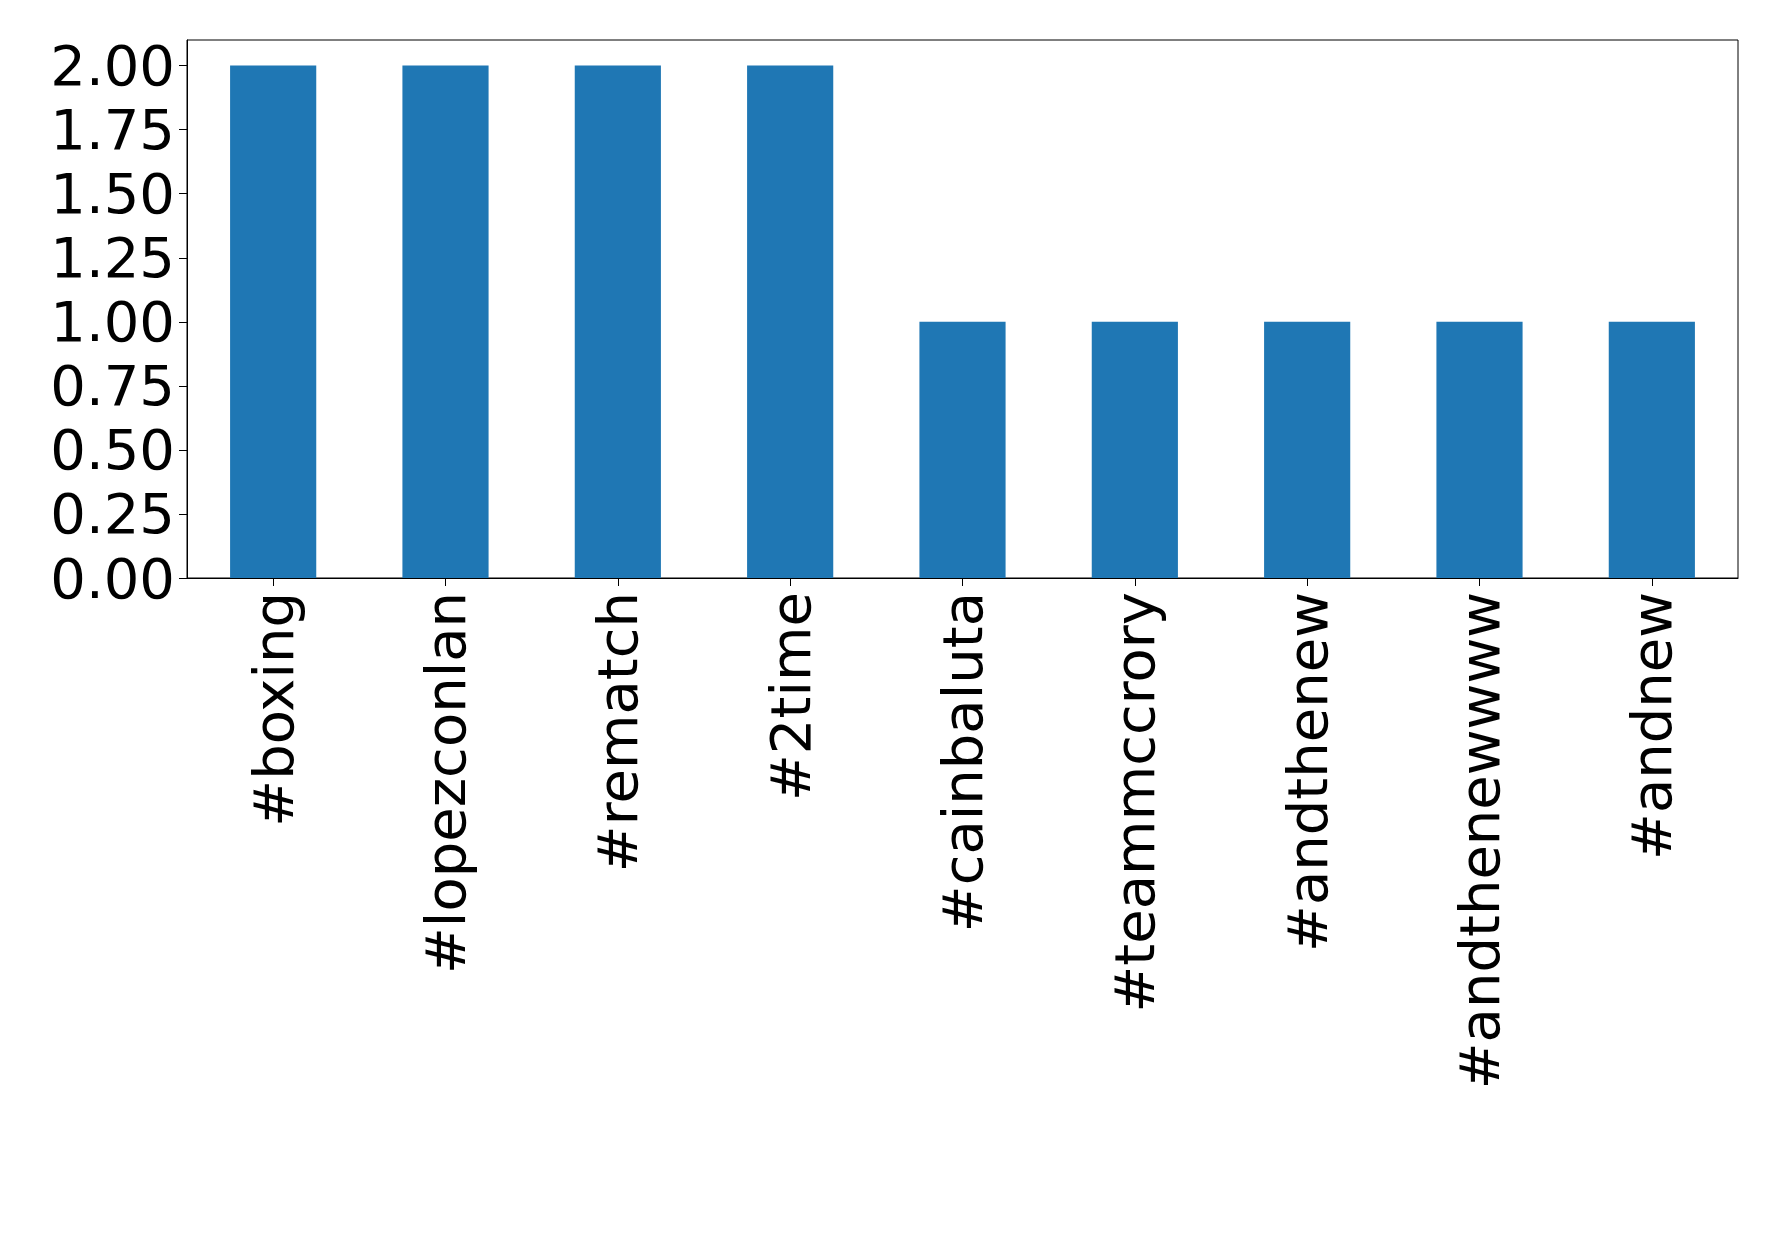 This screenshot has height=1234, width=1778. Describe the element at coordinates (112, 66) in the screenshot. I see `y-tick-label: 2.00` at that location.